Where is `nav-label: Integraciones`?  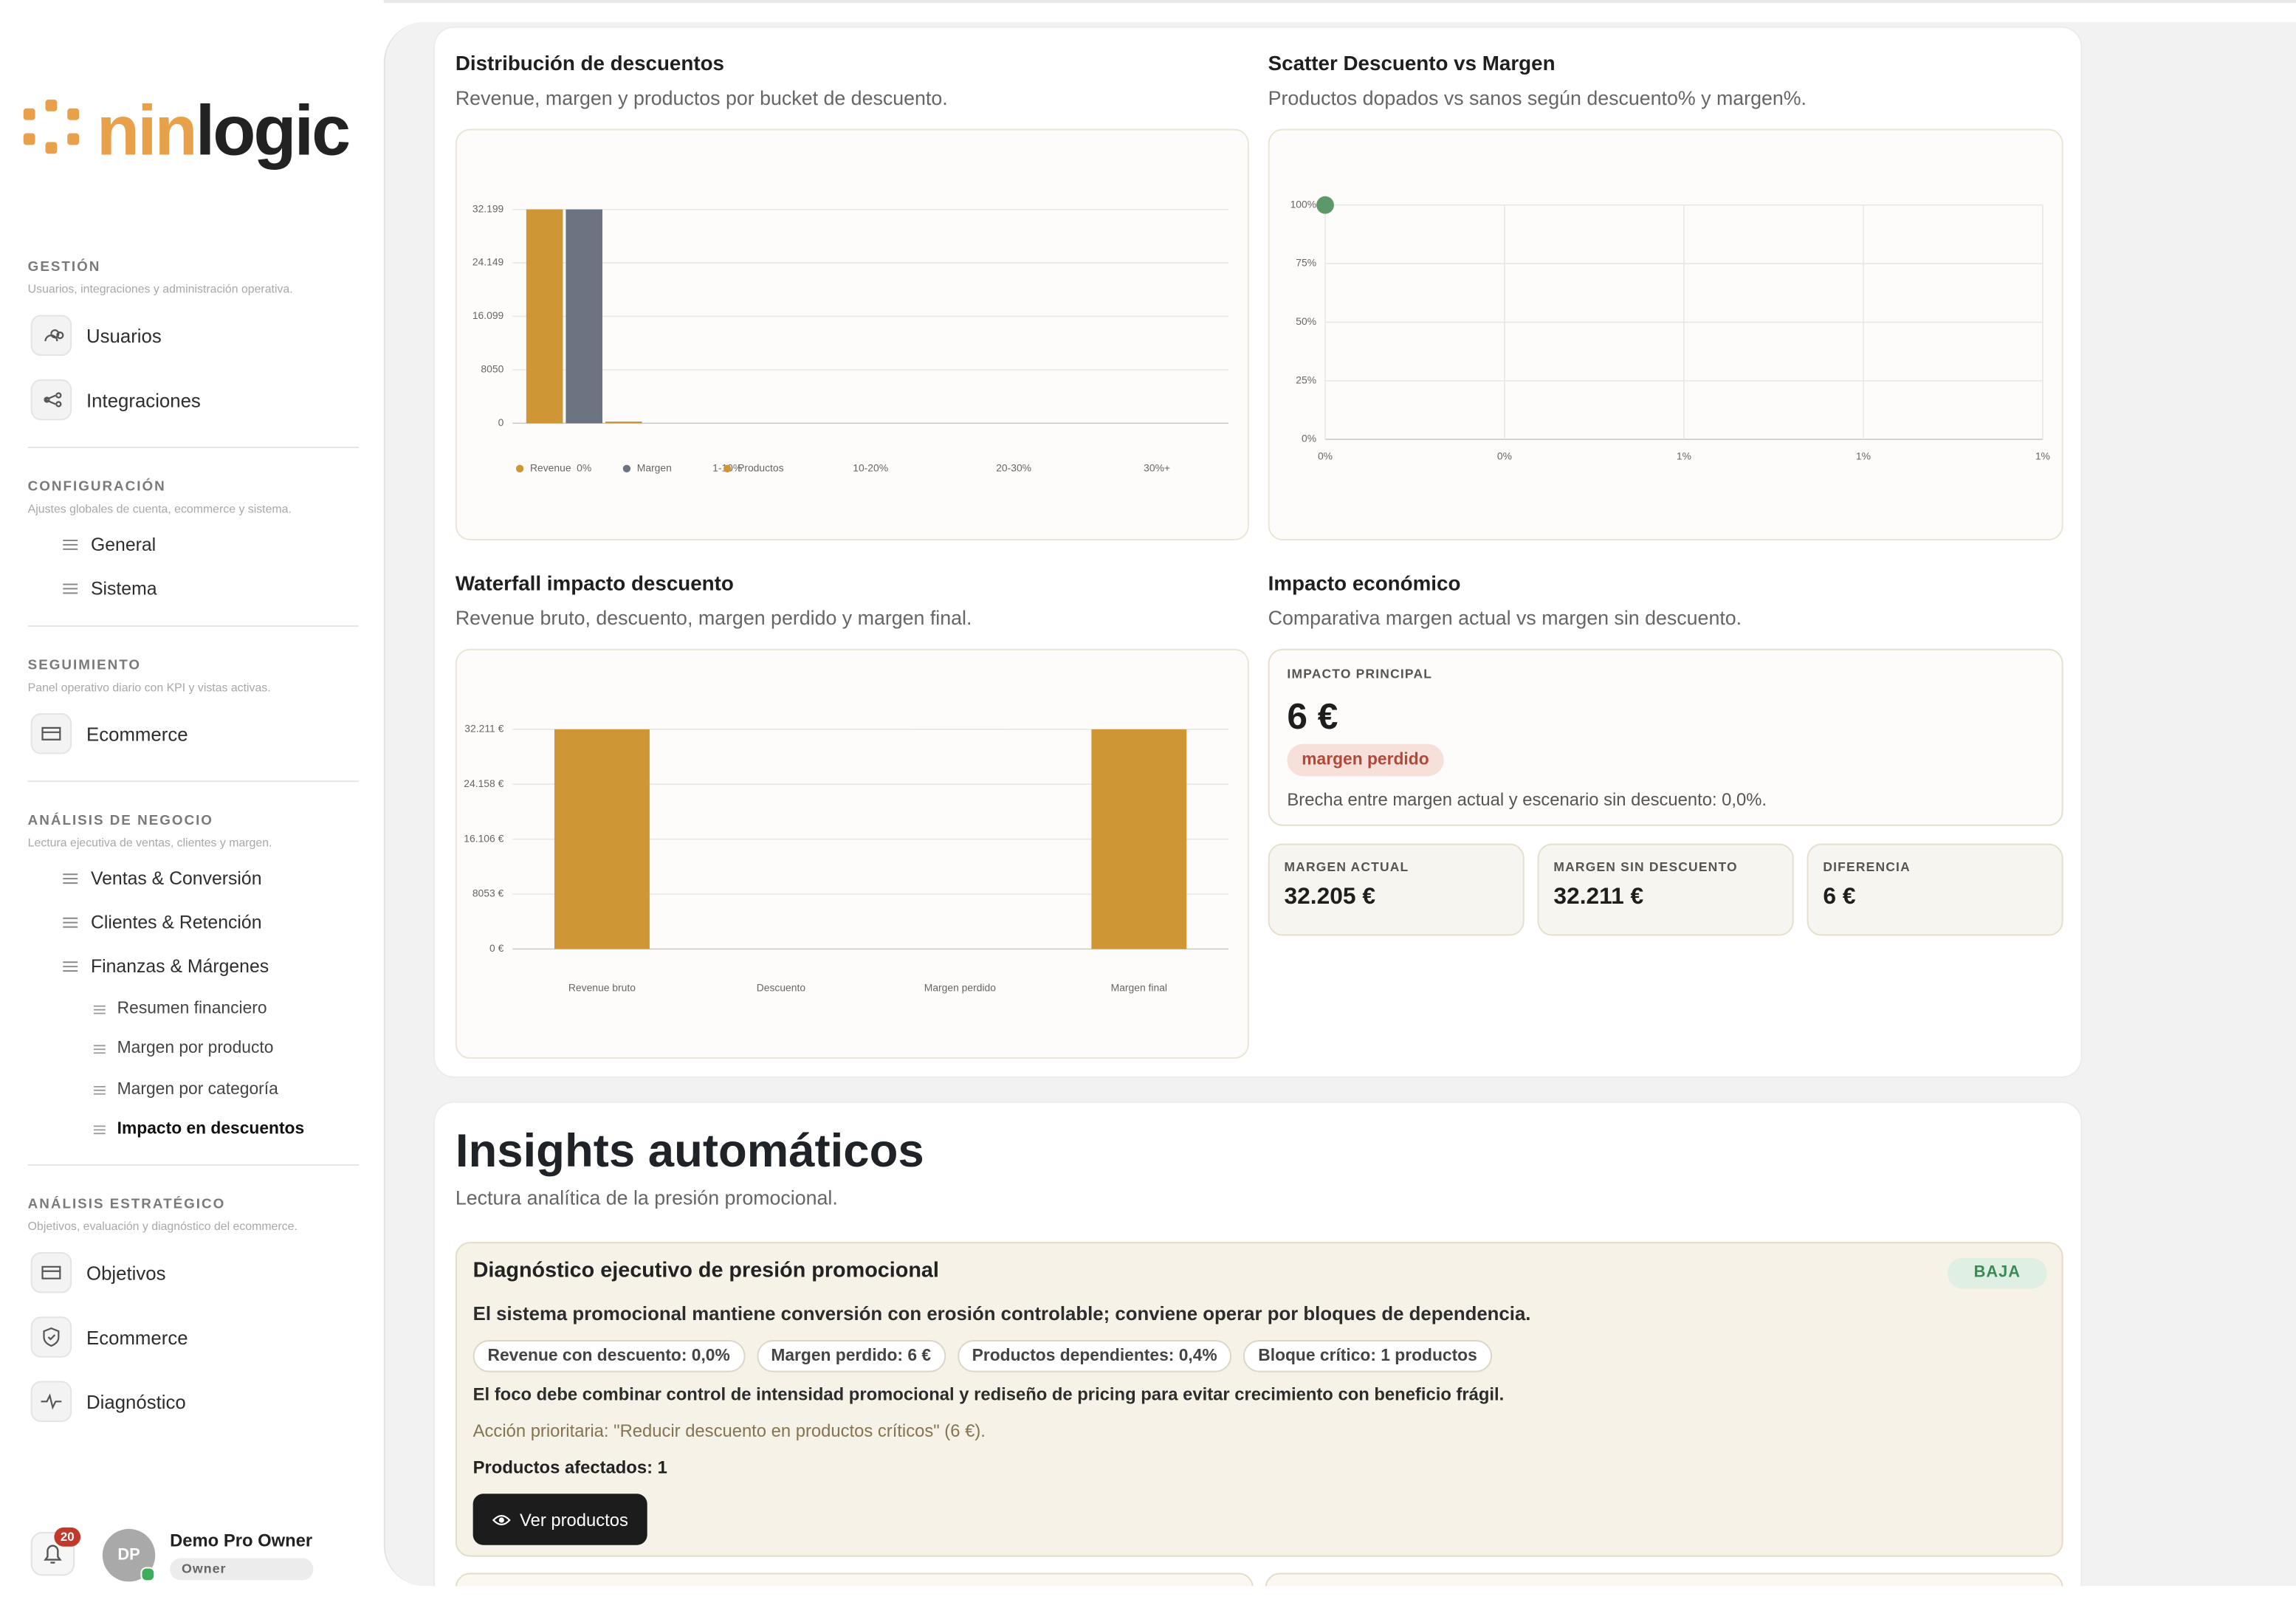
nav-label: Integraciones is located at coordinates (143, 400).